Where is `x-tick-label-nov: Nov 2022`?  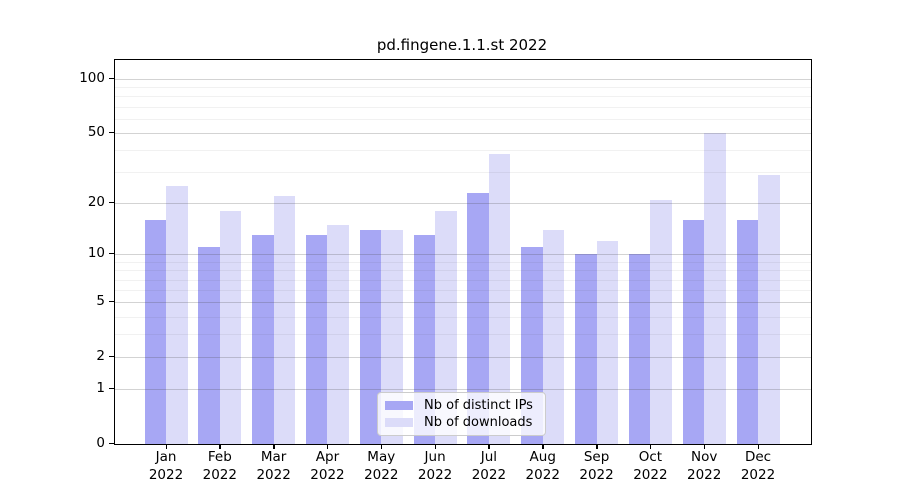 x-tick-label-nov: Nov 2022 is located at coordinates (704, 466).